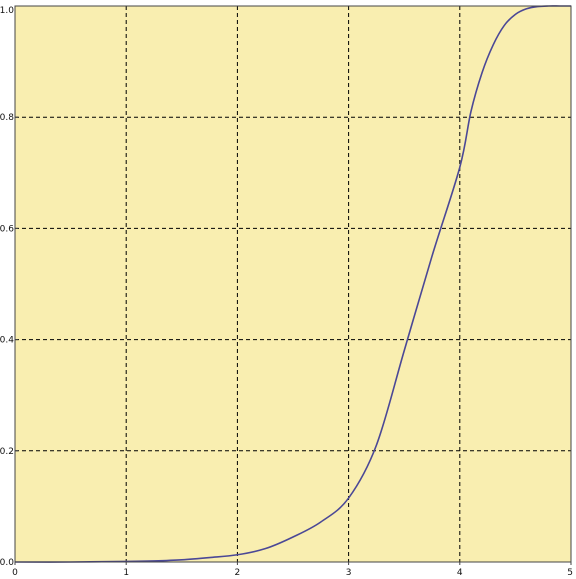 The height and width of the screenshot is (579, 576). What do you see at coordinates (15, 573) in the screenshot?
I see `x-tick-label: 0` at bounding box center [15, 573].